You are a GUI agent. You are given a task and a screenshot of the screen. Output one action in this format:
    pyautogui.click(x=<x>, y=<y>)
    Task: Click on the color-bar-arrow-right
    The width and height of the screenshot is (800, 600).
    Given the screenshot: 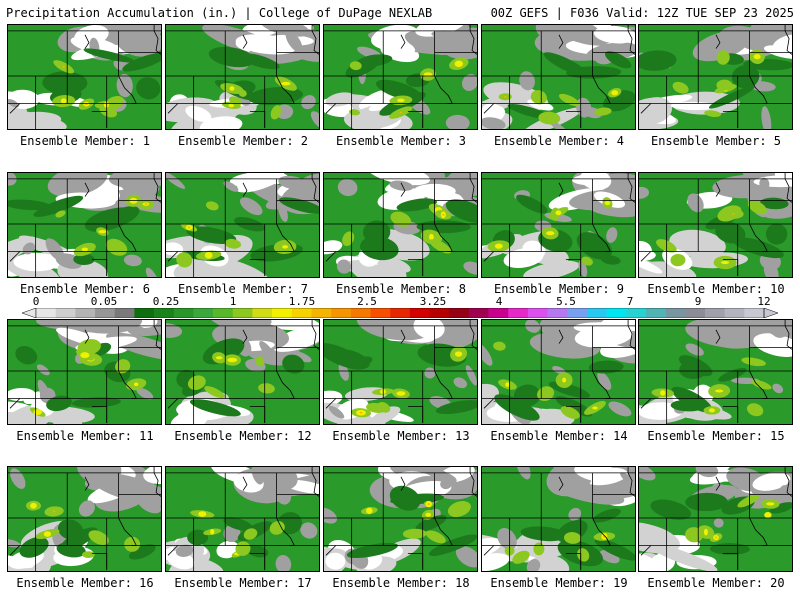 What is the action you would take?
    pyautogui.click(x=771, y=313)
    